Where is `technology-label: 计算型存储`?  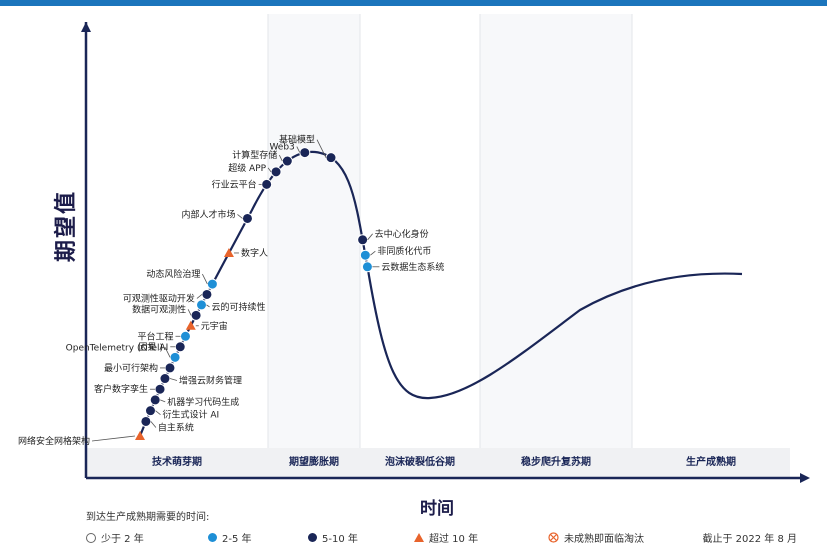 technology-label: 计算型存储 is located at coordinates (254, 155).